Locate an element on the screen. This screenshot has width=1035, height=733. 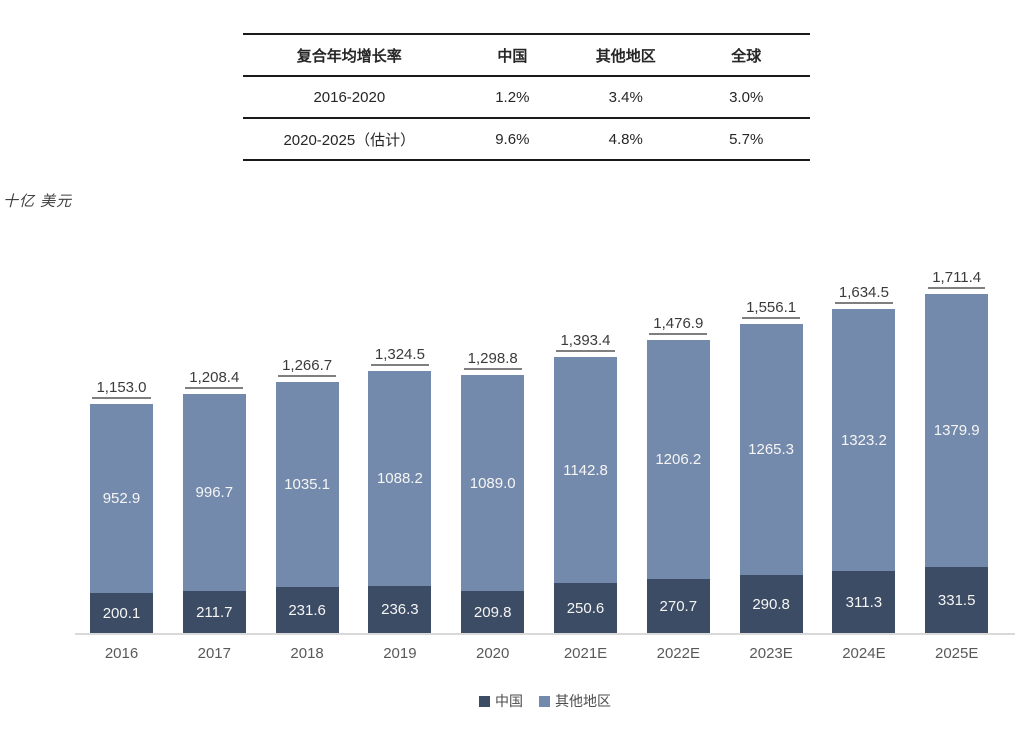
segment-china: 200.1 is located at coordinates (121, 613).